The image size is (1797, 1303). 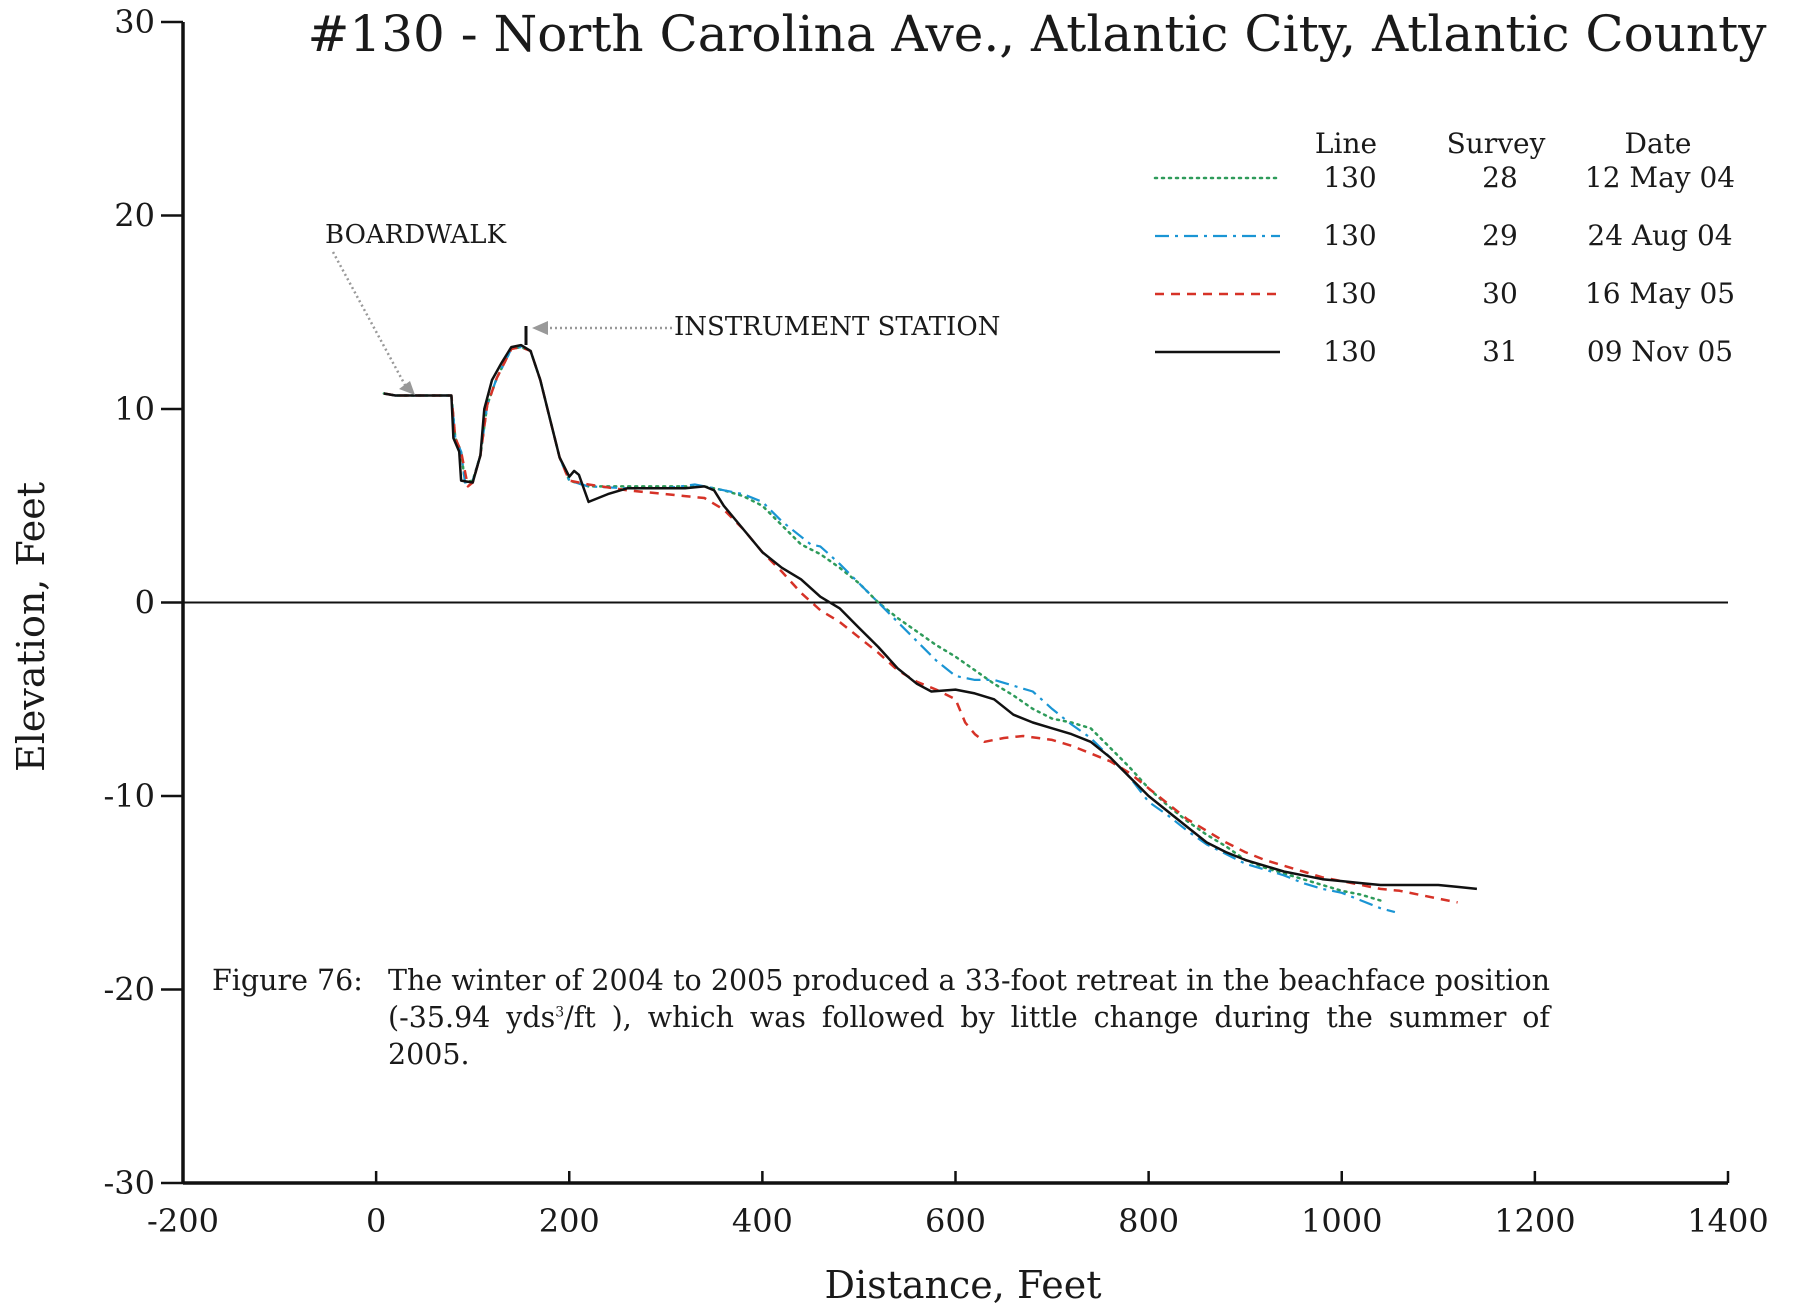 What do you see at coordinates (1500, 235) in the screenshot?
I see `legend-survey-value: 29` at bounding box center [1500, 235].